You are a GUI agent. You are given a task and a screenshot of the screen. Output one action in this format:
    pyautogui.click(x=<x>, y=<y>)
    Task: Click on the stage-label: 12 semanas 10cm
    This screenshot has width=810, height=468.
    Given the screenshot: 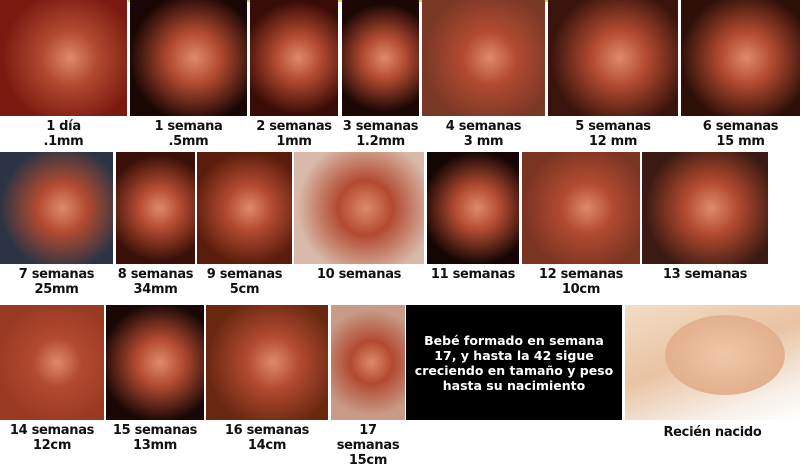 What is the action you would take?
    pyautogui.click(x=581, y=282)
    